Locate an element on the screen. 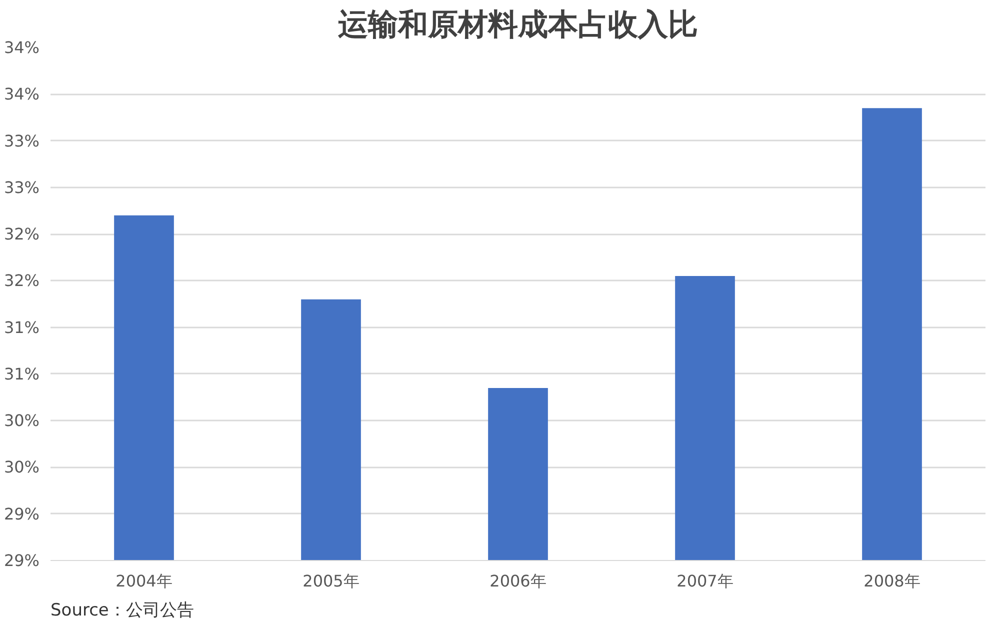 This screenshot has height=632, width=1000. x-tick-label: 2008年 is located at coordinates (892, 581).